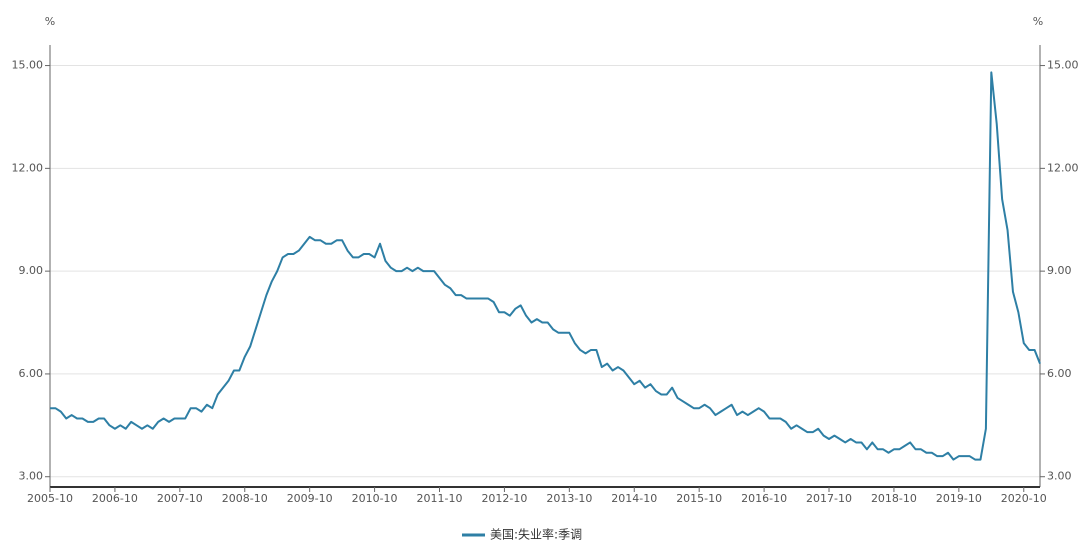  What do you see at coordinates (31, 476) in the screenshot?
I see `y-tick-label: 3.00` at bounding box center [31, 476].